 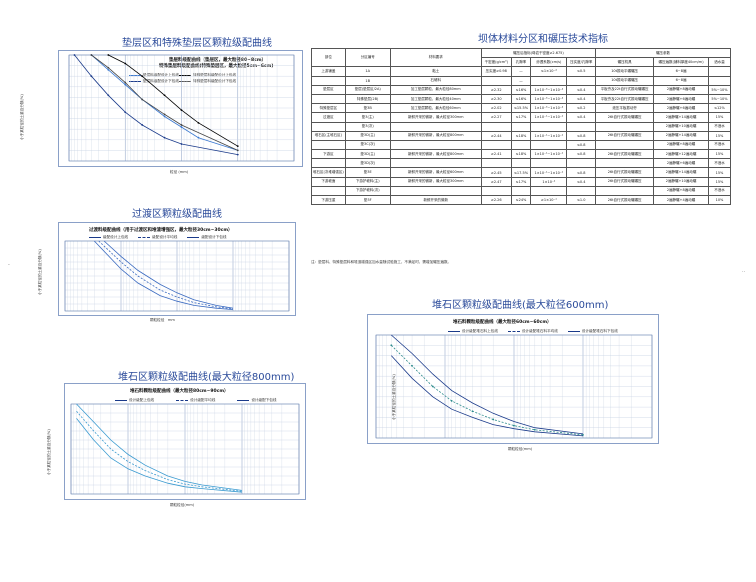 What do you see at coordinates (496, 181) in the screenshot?
I see `table-cell: ≥2.47` at bounding box center [496, 181].